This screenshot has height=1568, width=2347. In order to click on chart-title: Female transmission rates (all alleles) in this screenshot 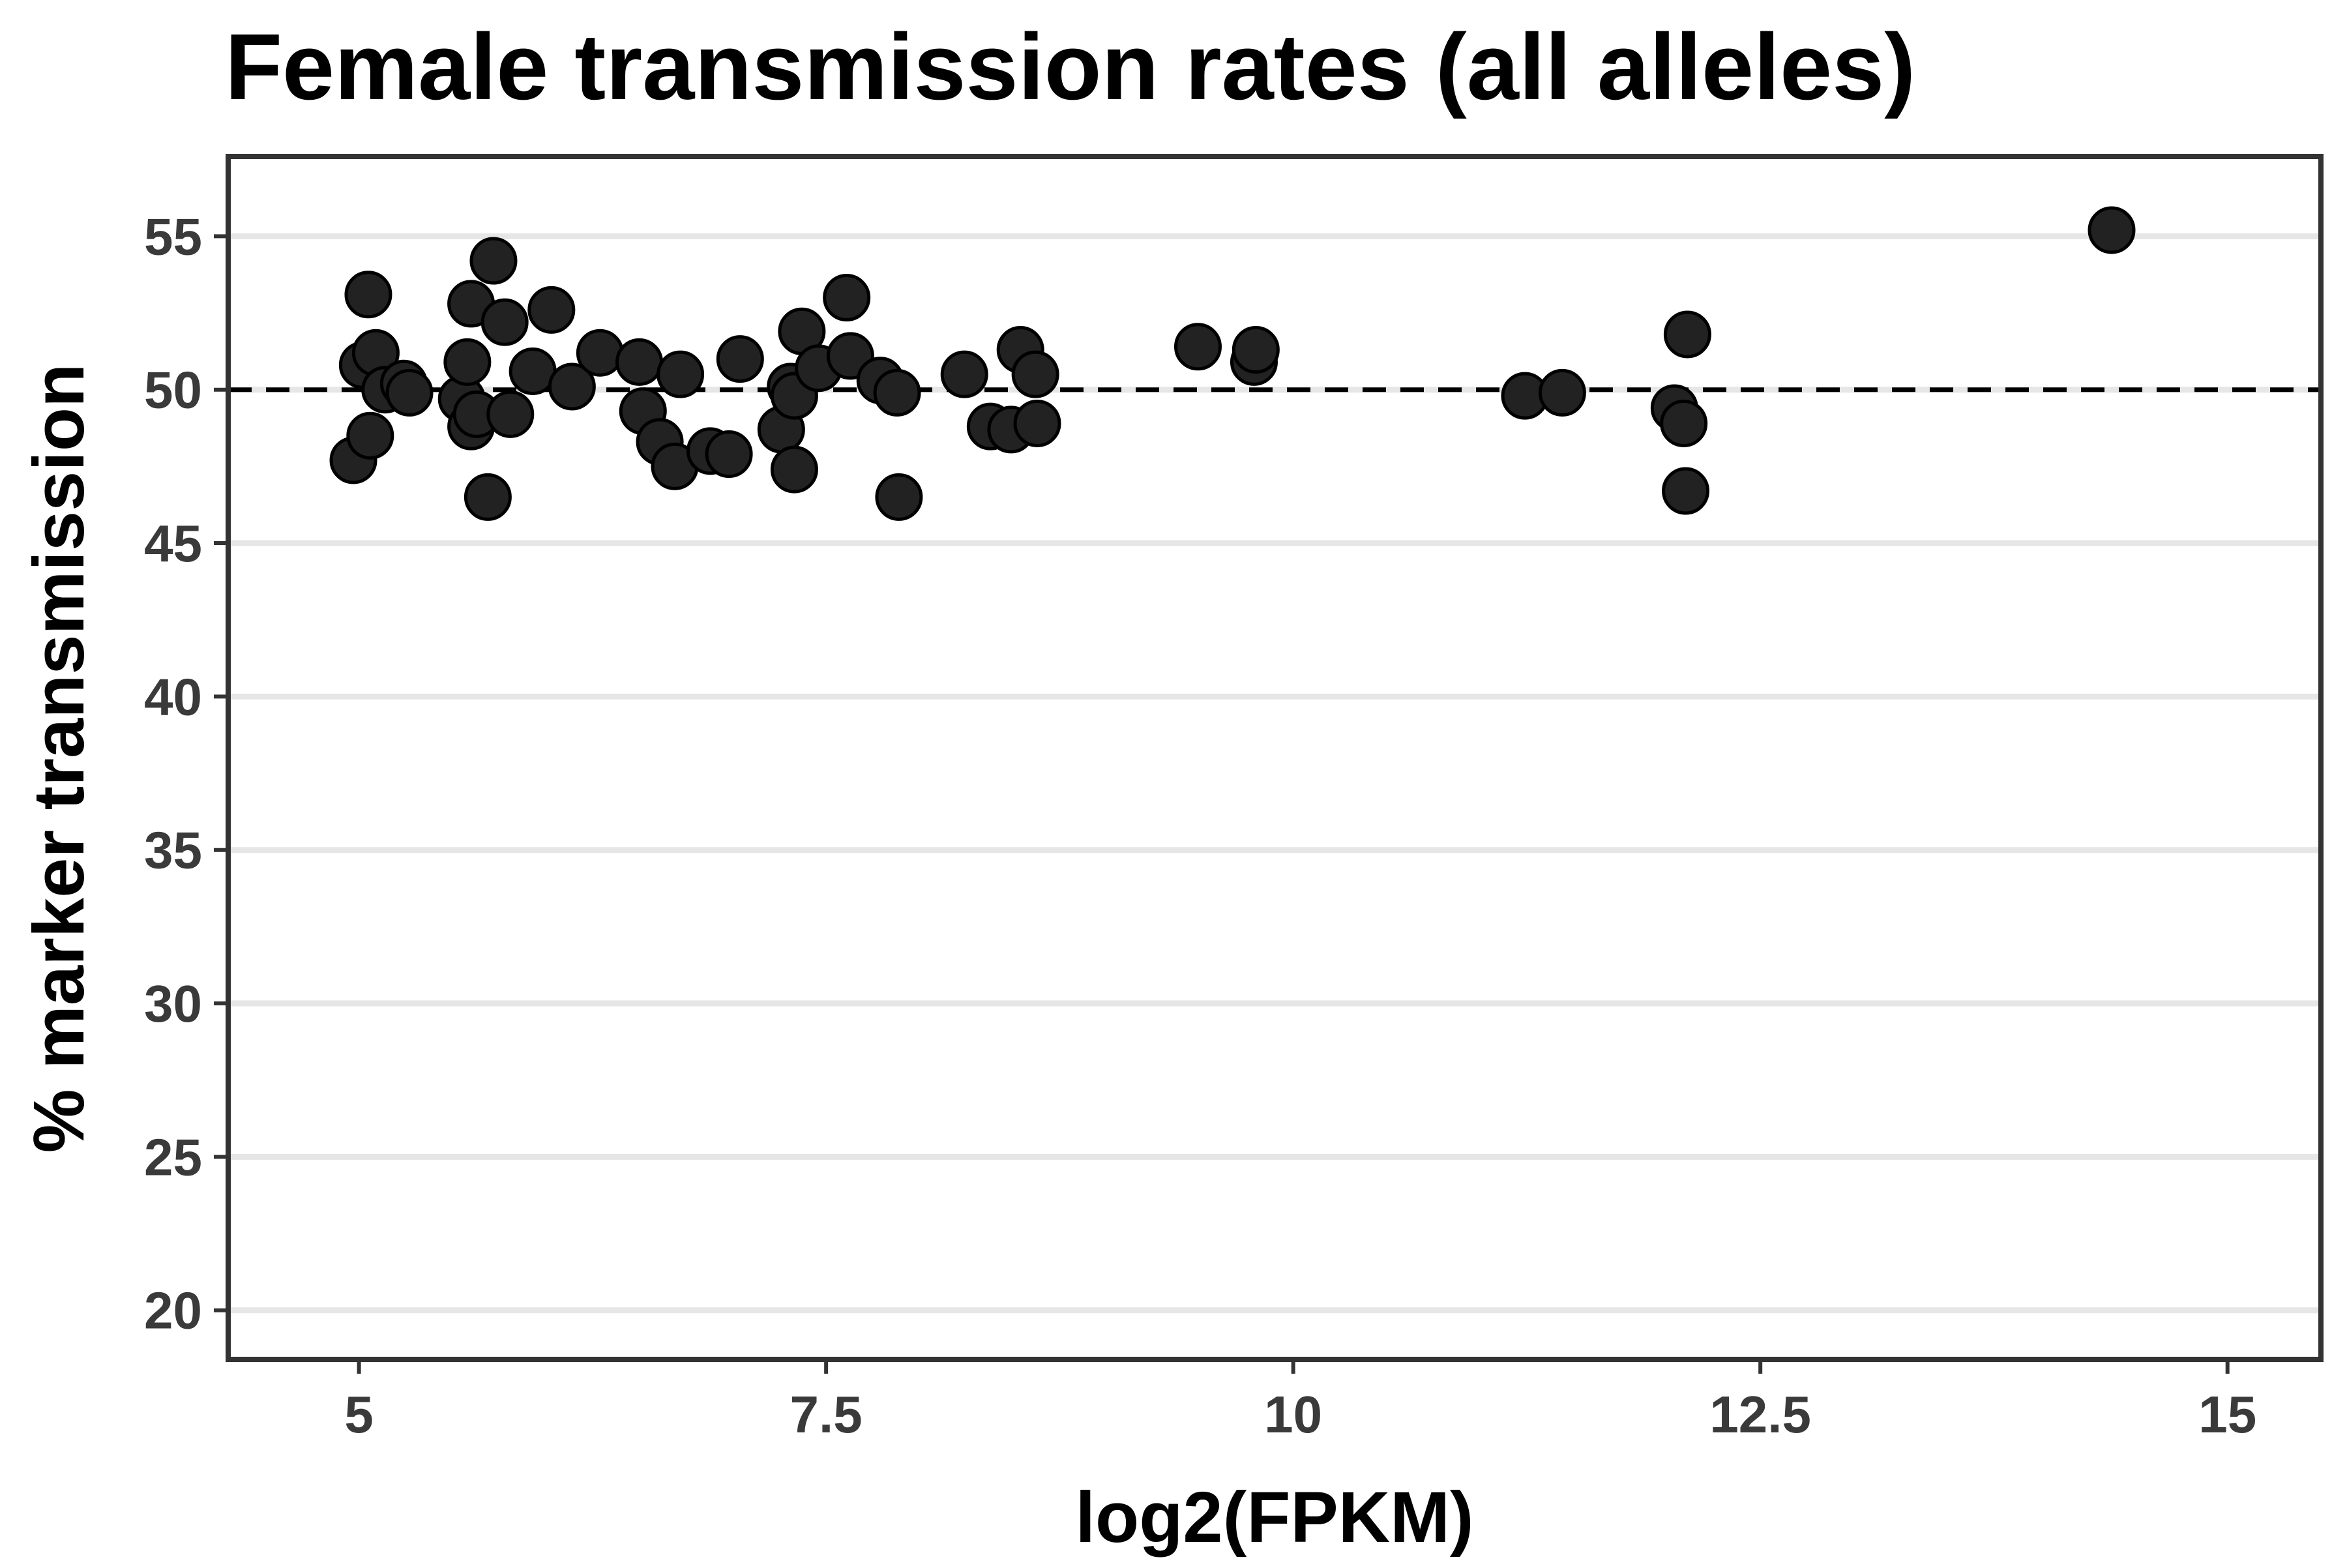, I will do `click(1070, 66)`.